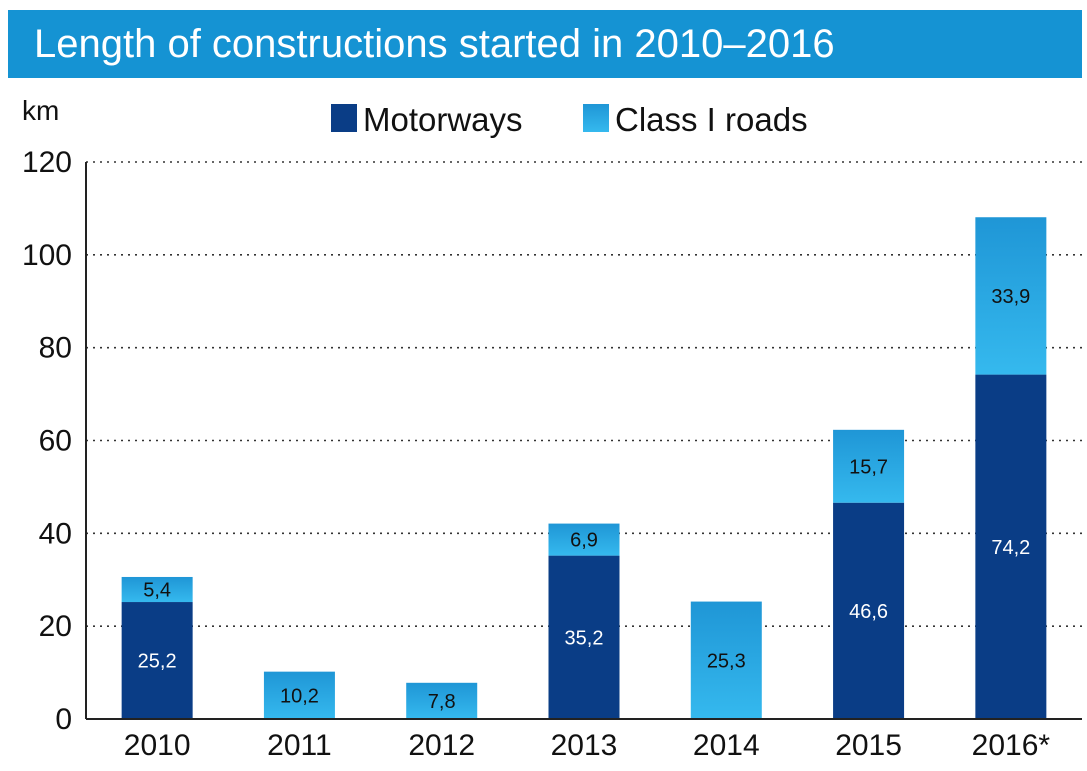 This screenshot has height=771, width=1087. I want to click on data-label: 5,4, so click(157, 590).